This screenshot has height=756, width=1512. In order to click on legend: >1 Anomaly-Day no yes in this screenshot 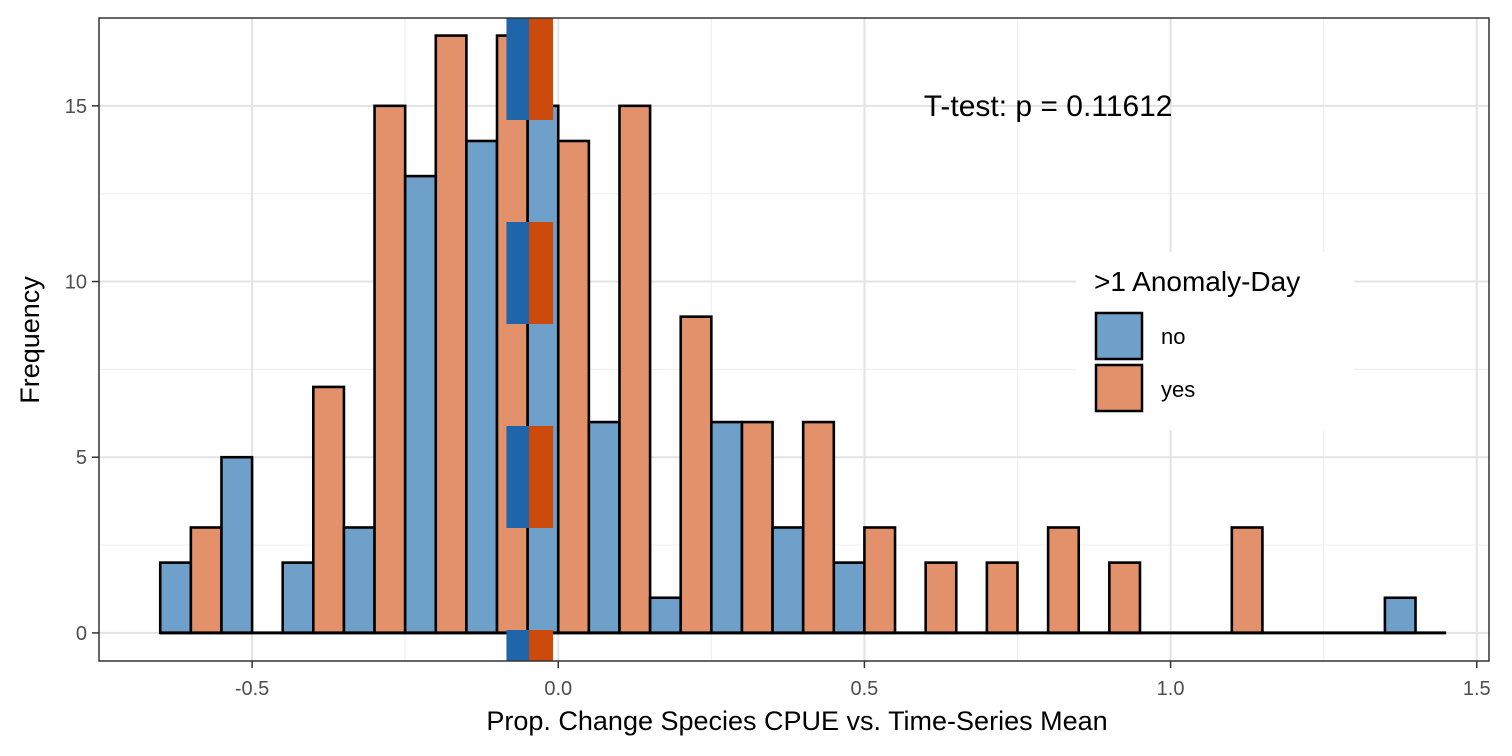, I will do `click(1215, 341)`.